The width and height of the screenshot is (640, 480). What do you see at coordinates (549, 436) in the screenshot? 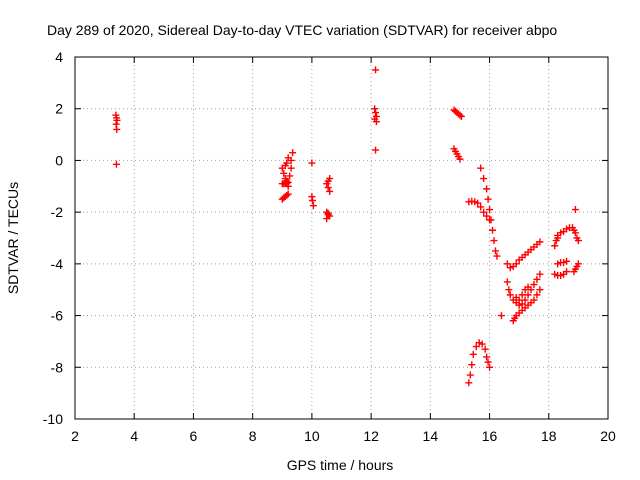
I see `x-tick-label: 18` at bounding box center [549, 436].